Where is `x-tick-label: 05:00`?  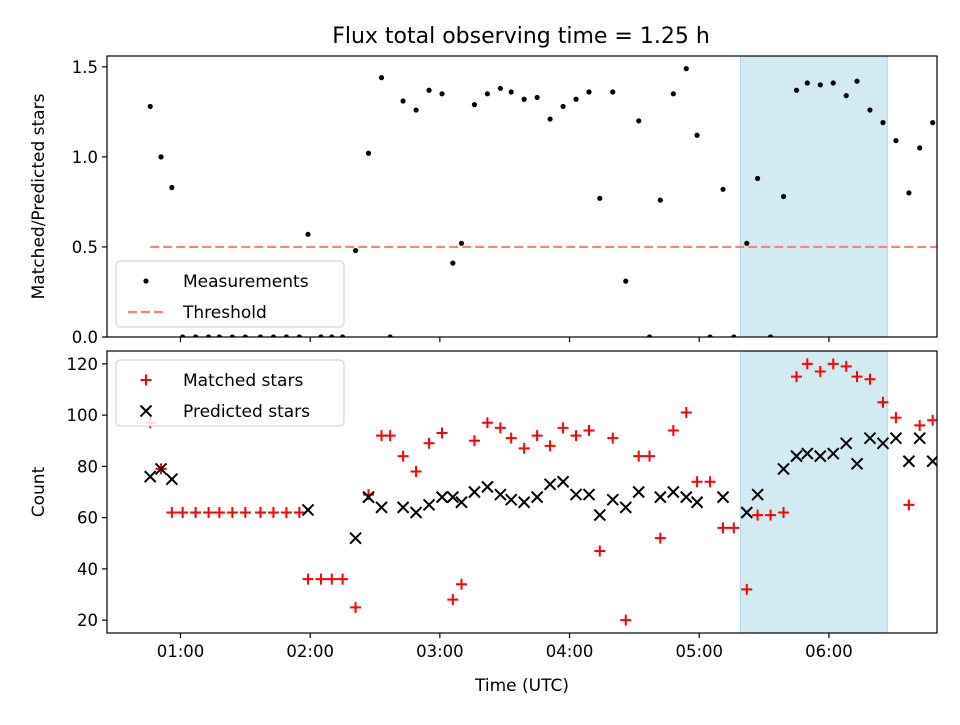
x-tick-label: 05:00 is located at coordinates (699, 651).